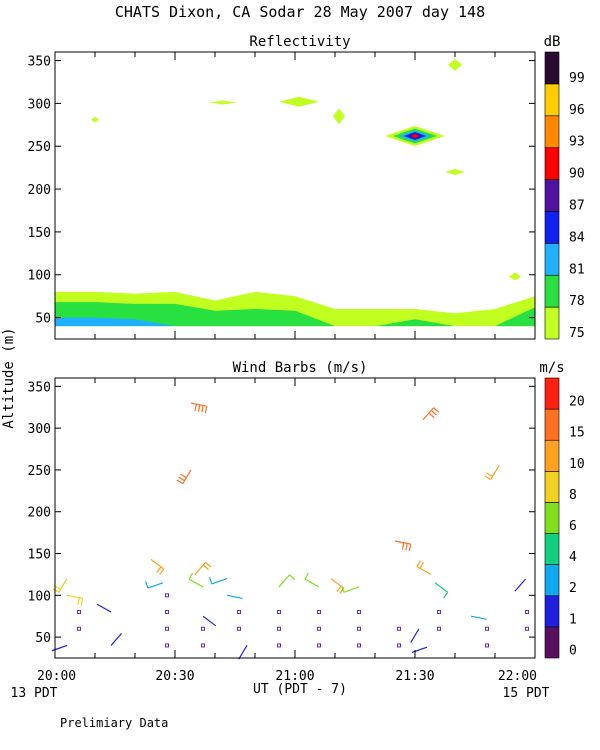 This screenshot has height=750, width=600. Describe the element at coordinates (573, 526) in the screenshot. I see `wind-colorbar-label: 6` at that location.